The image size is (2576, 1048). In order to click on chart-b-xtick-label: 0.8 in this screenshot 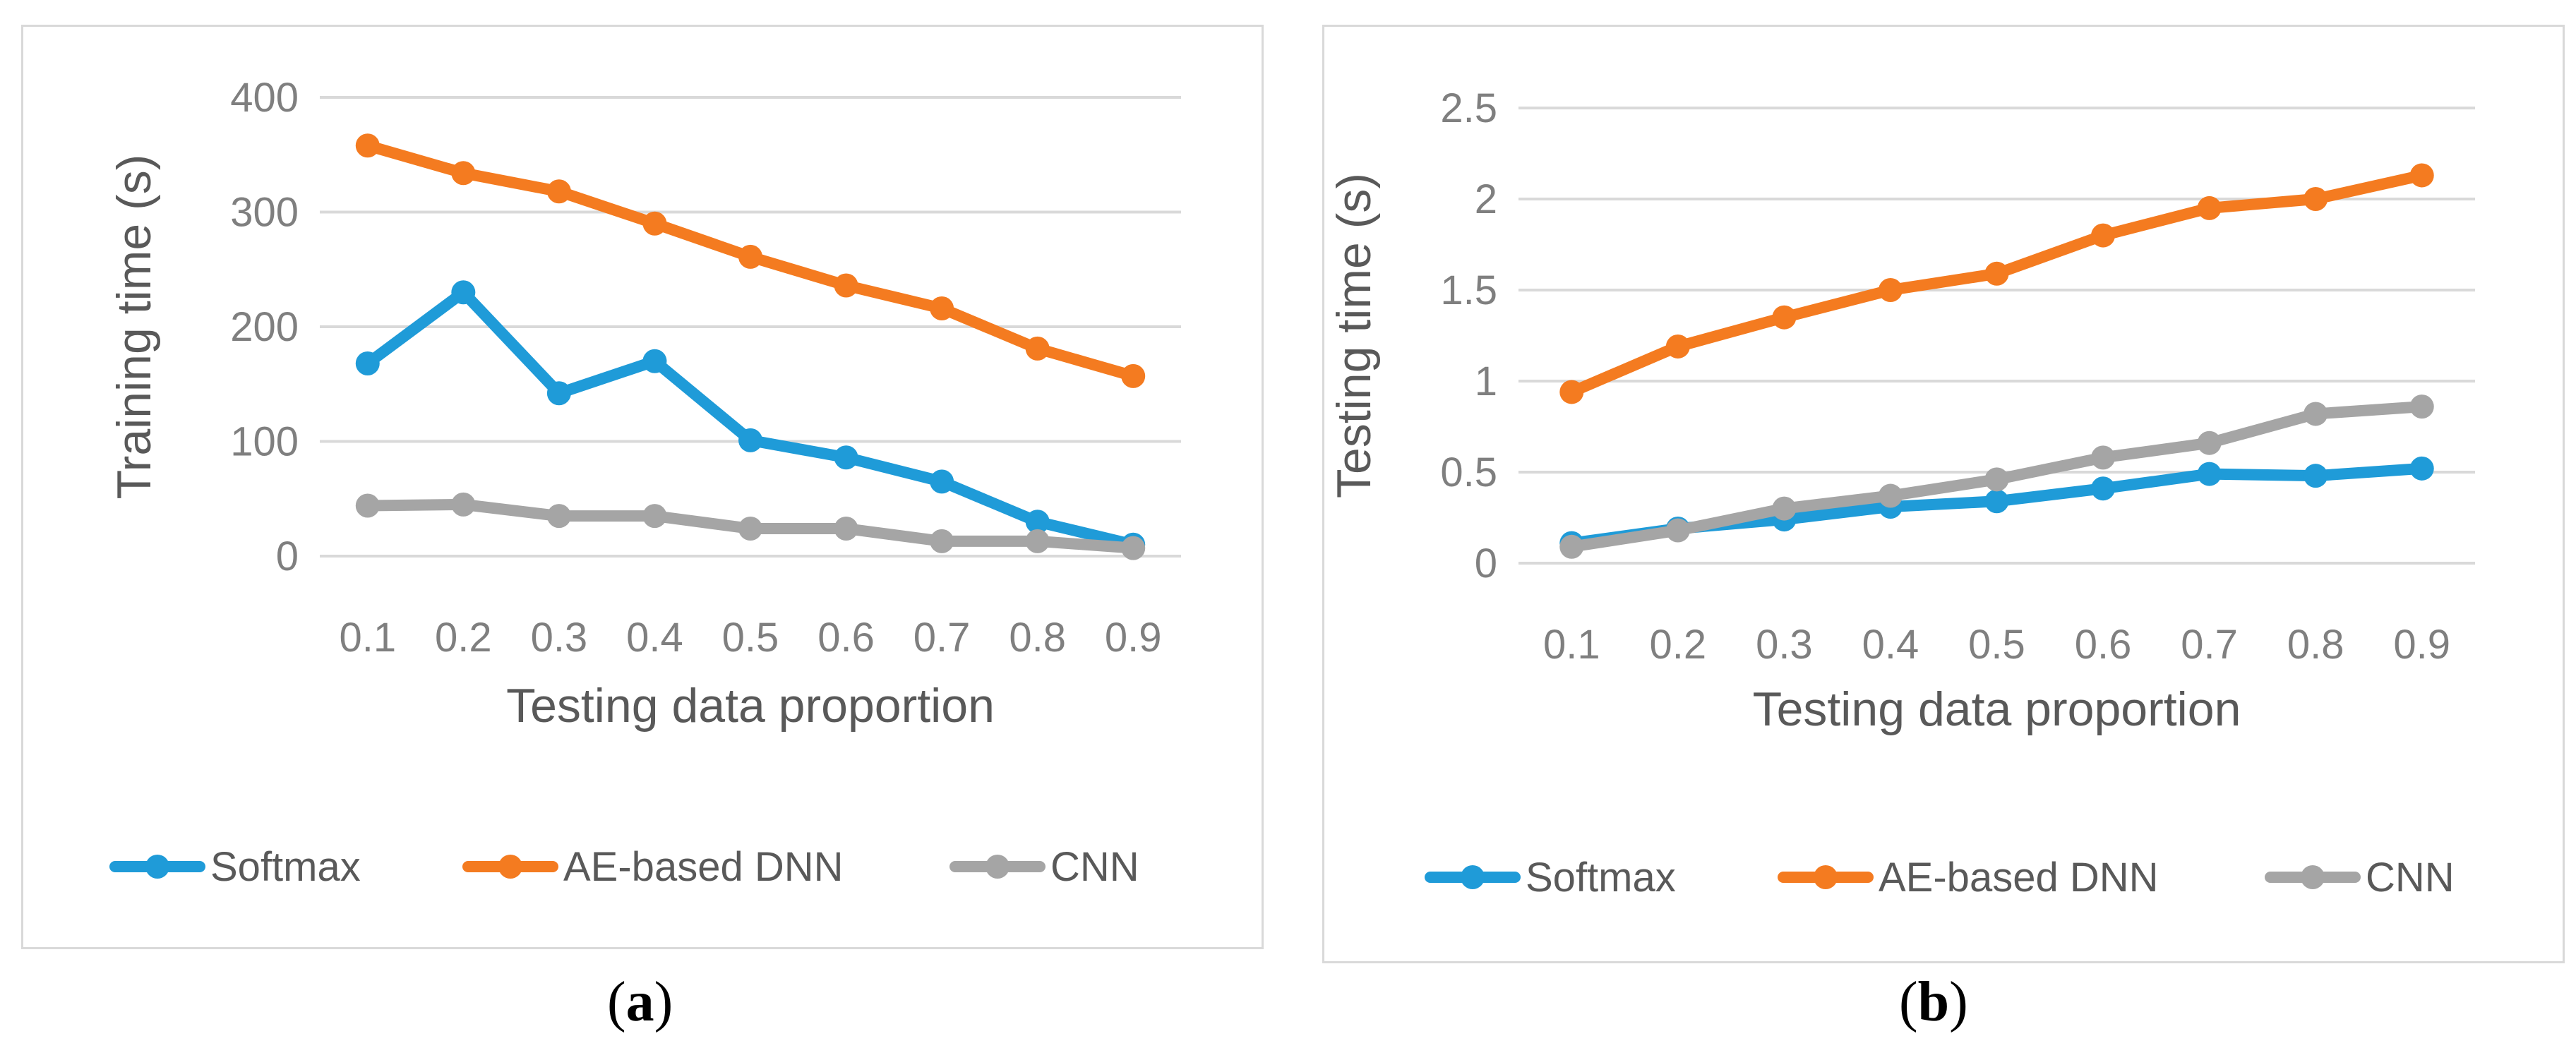, I will do `click(2315, 645)`.